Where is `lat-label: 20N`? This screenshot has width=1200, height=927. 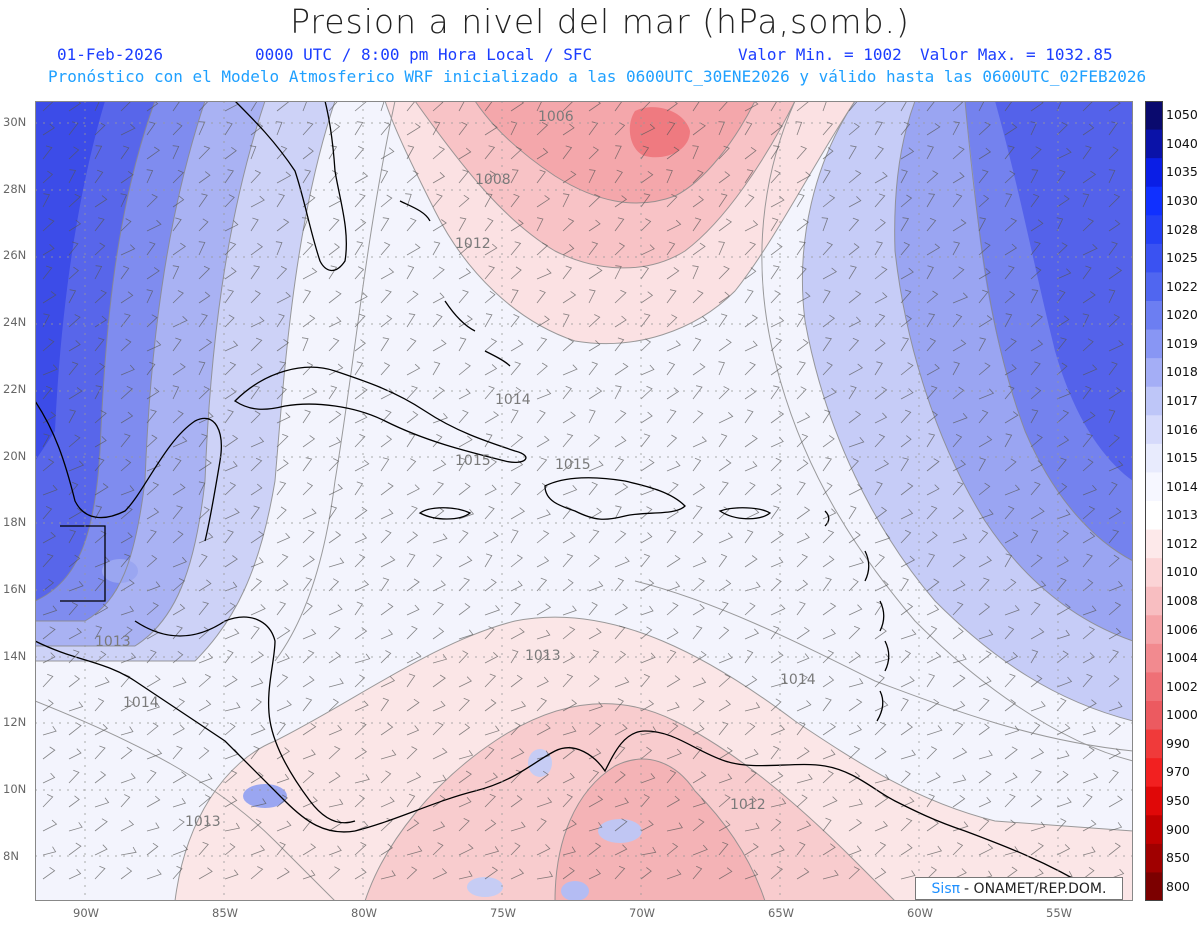 lat-label: 20N is located at coordinates (15, 455).